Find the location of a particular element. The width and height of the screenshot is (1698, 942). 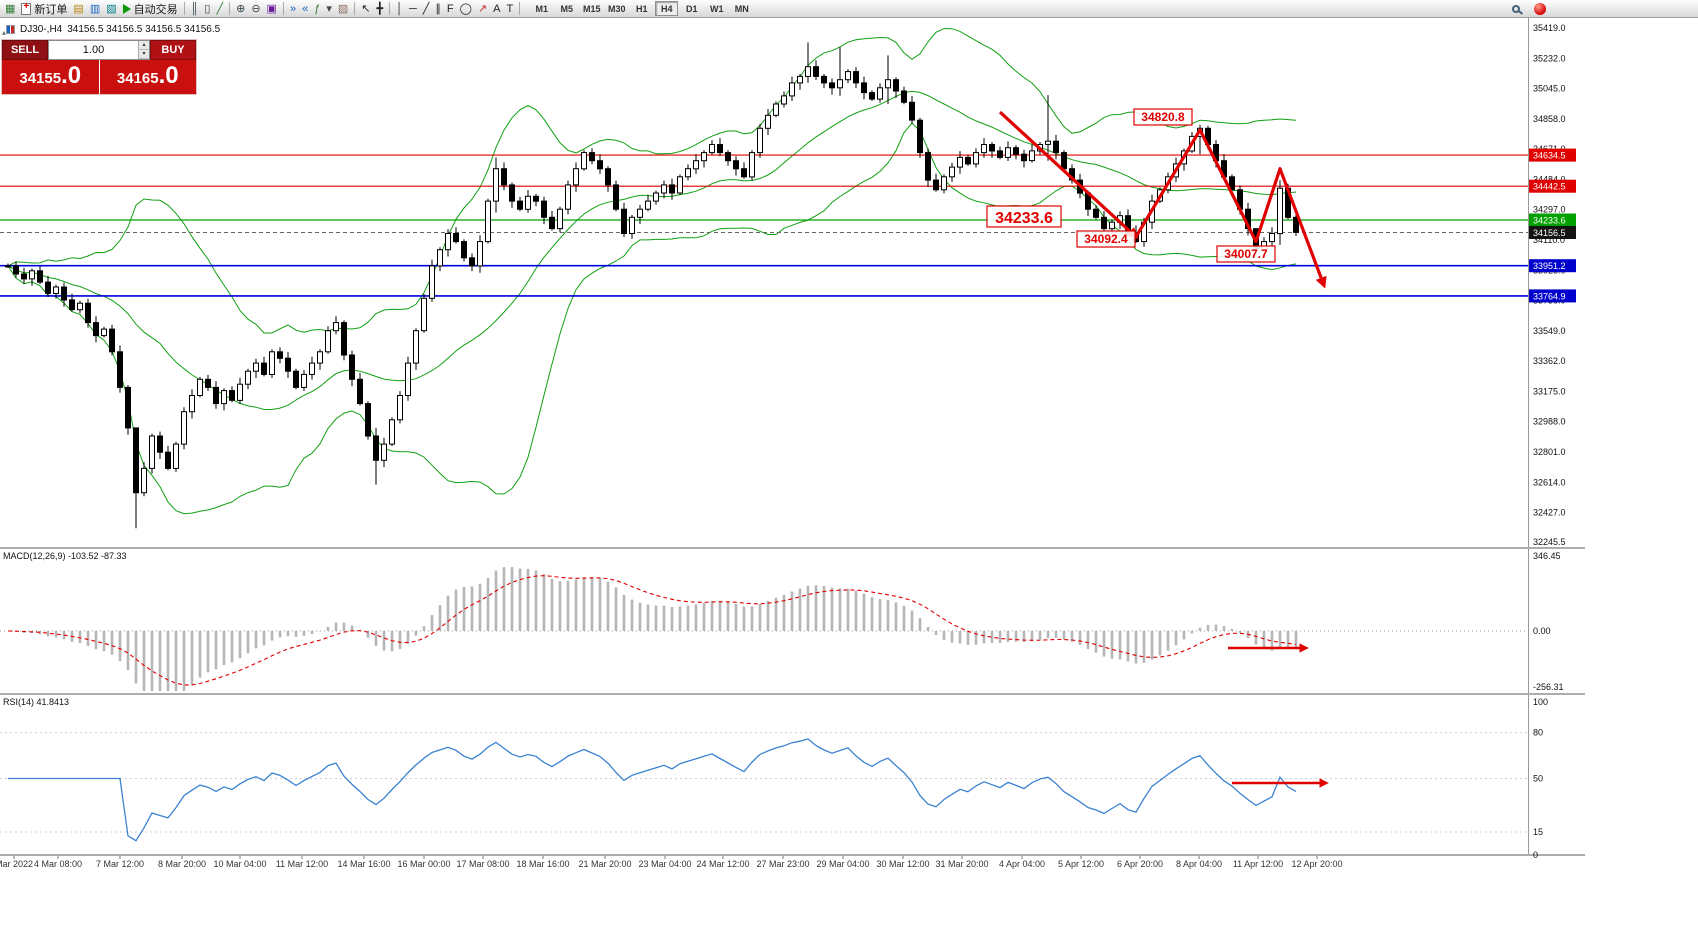

price-annotations: 34820.8 34233.6 34092.4 34007.7 is located at coordinates (1131, 185).